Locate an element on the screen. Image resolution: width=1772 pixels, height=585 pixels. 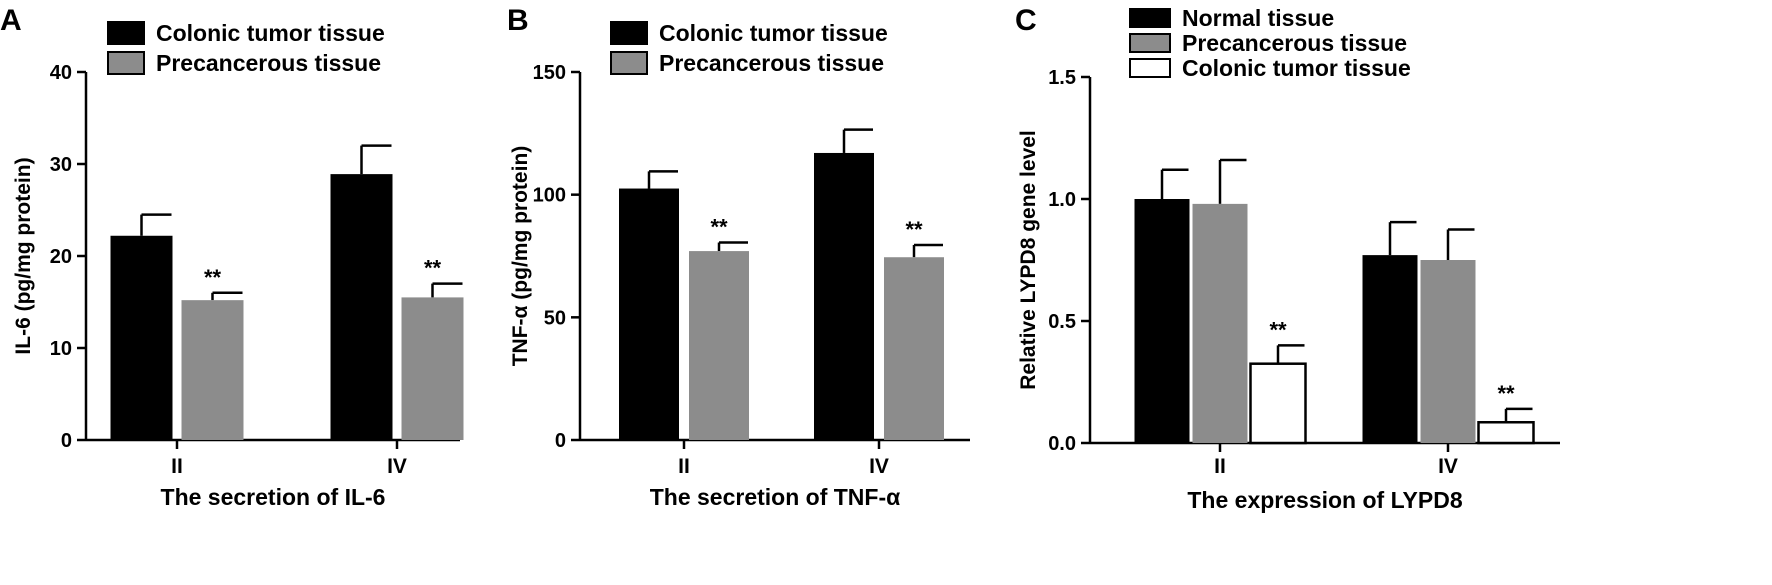
significance-label-2-0: ** is located at coordinates (1278, 329).